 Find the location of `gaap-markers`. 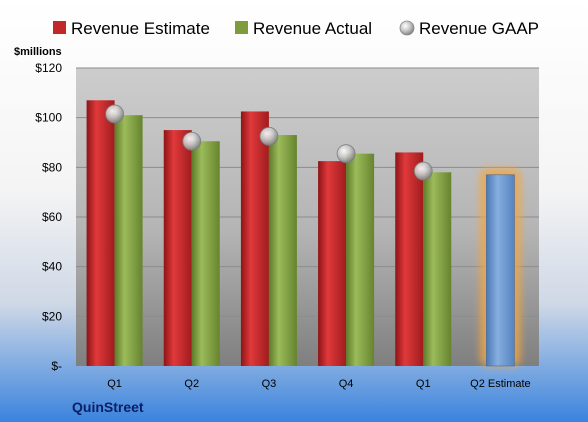

gaap-markers is located at coordinates (269, 142).